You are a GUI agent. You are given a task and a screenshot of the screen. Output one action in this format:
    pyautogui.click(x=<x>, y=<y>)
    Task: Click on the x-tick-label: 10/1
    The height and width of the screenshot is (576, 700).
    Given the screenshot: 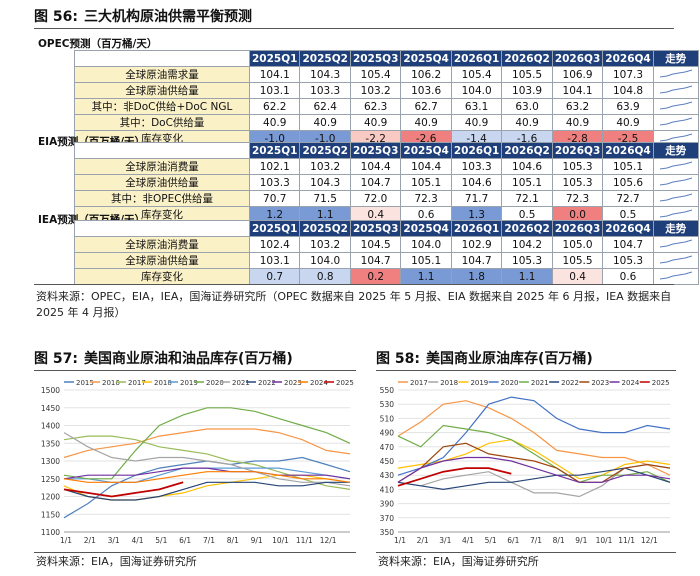 What is the action you would take?
    pyautogui.click(x=604, y=540)
    